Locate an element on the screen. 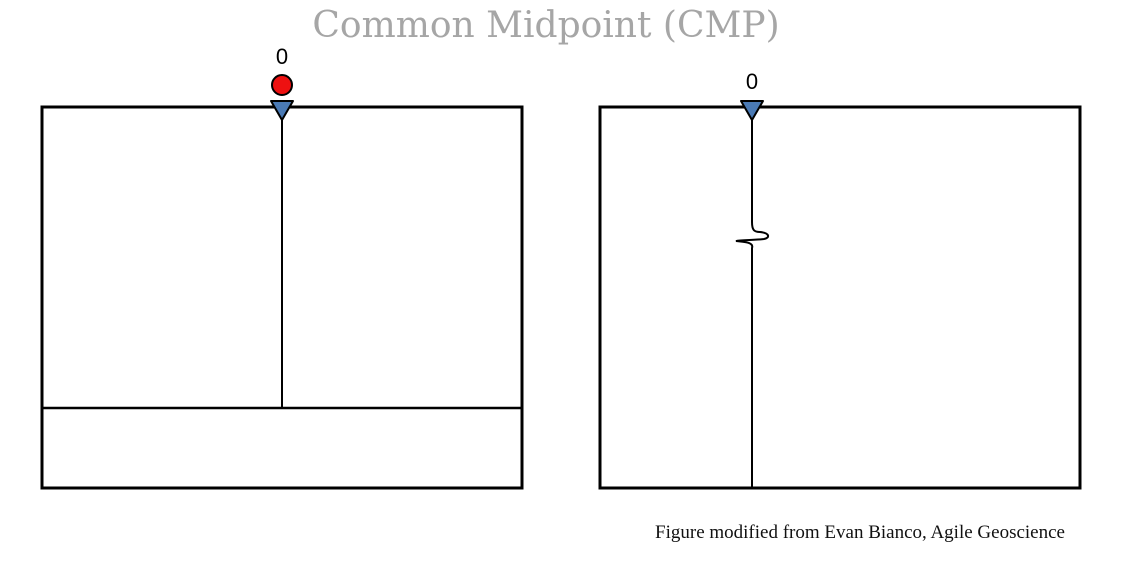  figure-title: Common Midpoint (CMP) is located at coordinates (545, 25).